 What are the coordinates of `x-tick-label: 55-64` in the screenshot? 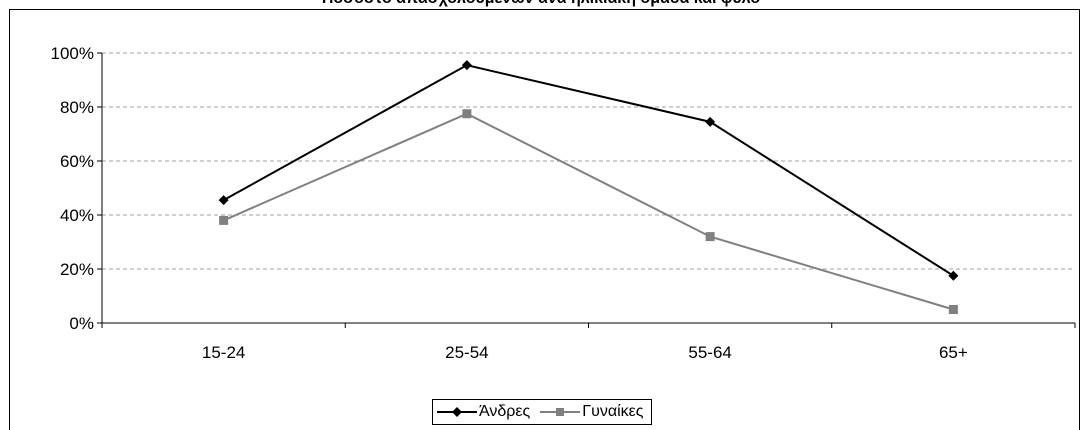 It's located at (709, 352).